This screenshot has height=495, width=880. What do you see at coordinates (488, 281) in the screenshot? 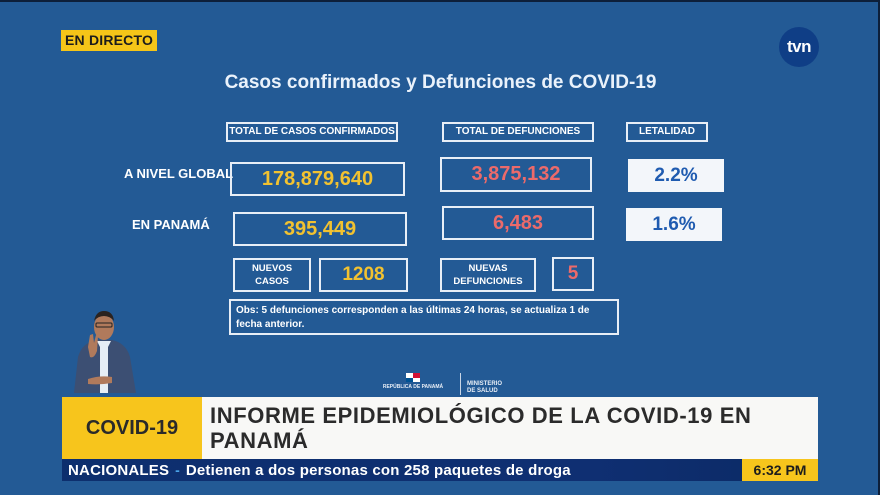
I see `new-deaths-label-line2: DEFUNCIONES` at bounding box center [488, 281].